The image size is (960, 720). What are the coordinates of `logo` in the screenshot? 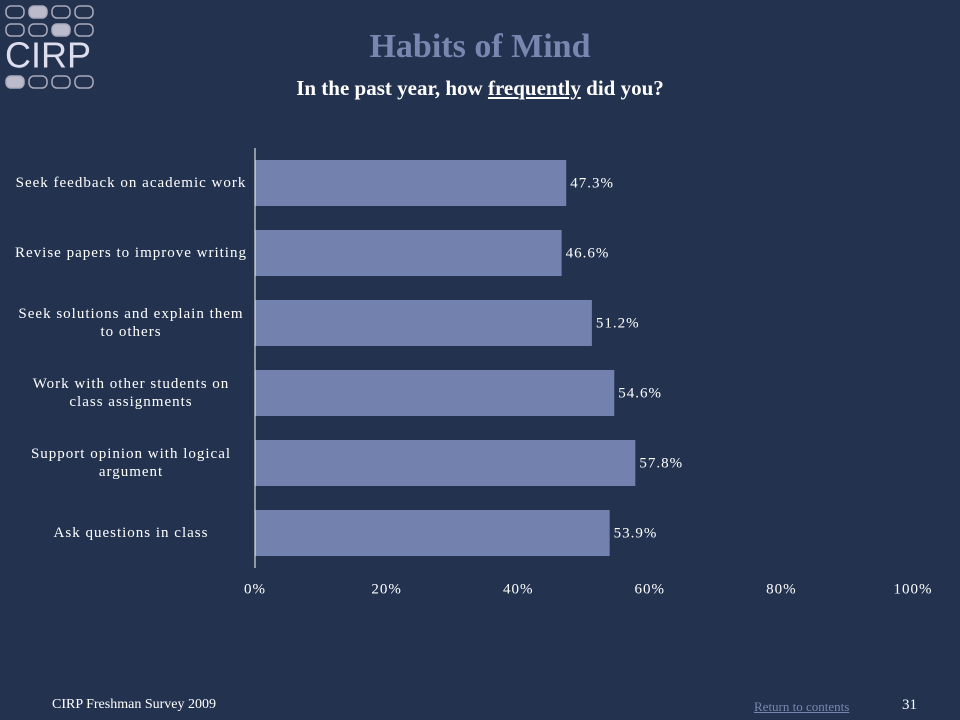 It's located at (49, 47).